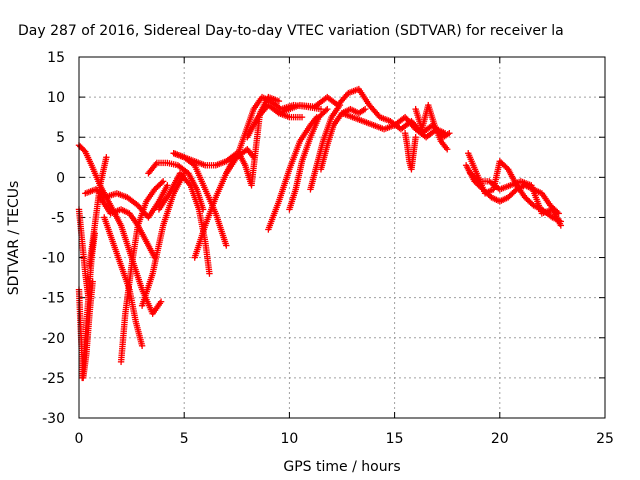  What do you see at coordinates (395, 439) in the screenshot?
I see `x-tick-label: 15` at bounding box center [395, 439].